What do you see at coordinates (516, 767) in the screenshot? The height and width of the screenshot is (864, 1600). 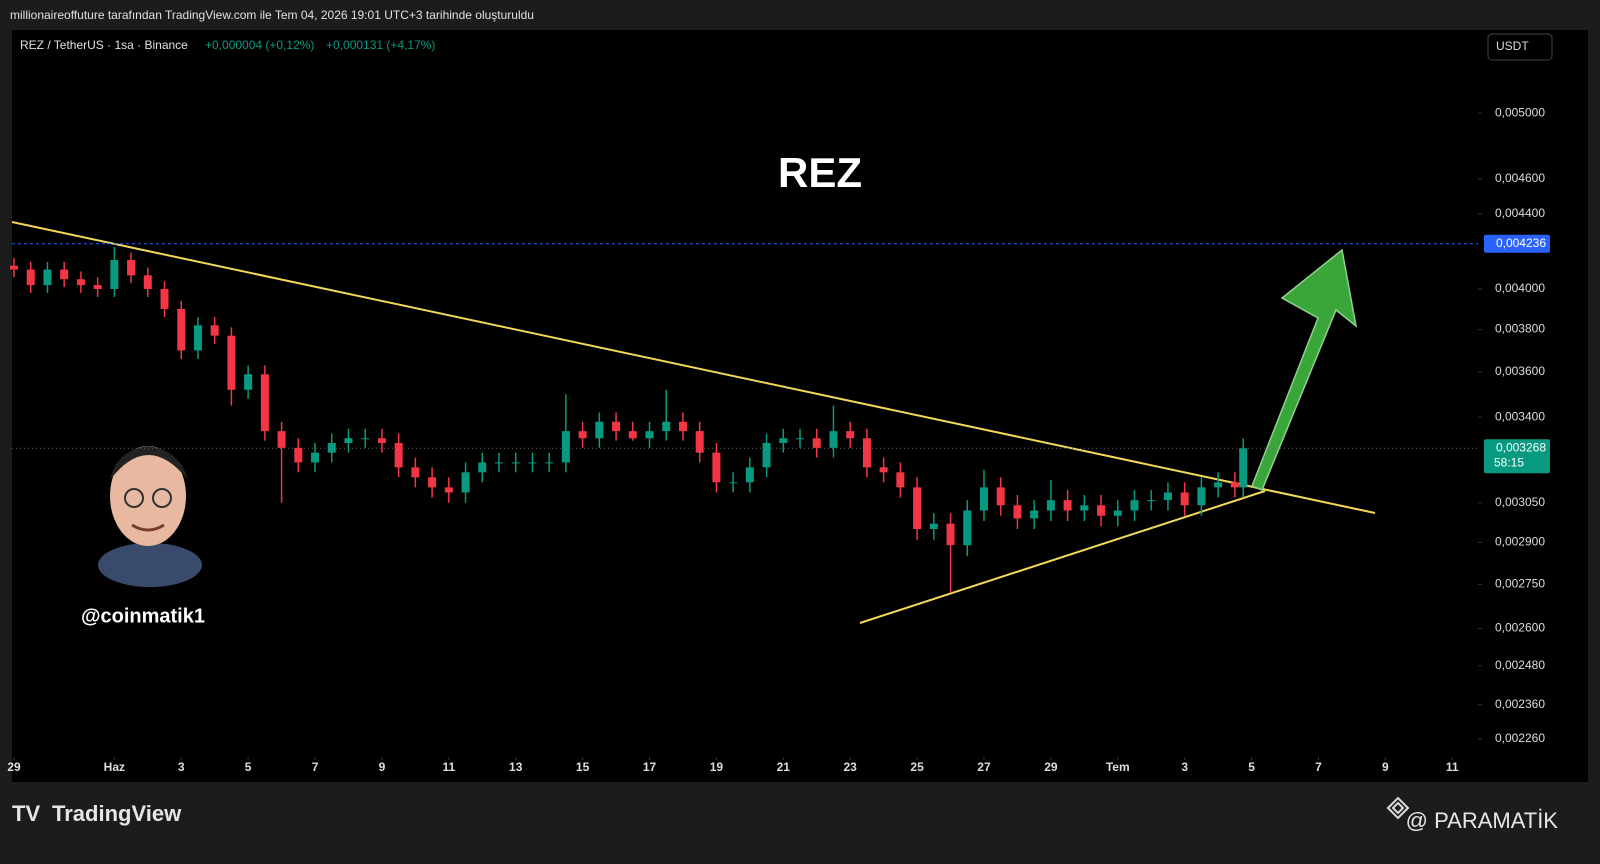 I see `x-tick-label: 13` at bounding box center [516, 767].